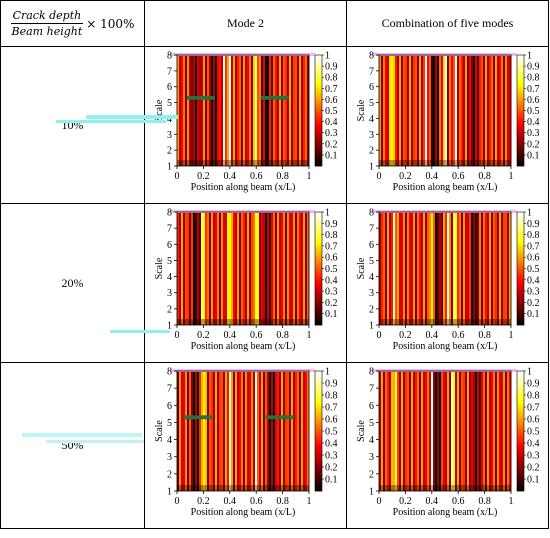 This screenshot has height=538, width=550. I want to click on plot-top-edge, so click(243, 370).